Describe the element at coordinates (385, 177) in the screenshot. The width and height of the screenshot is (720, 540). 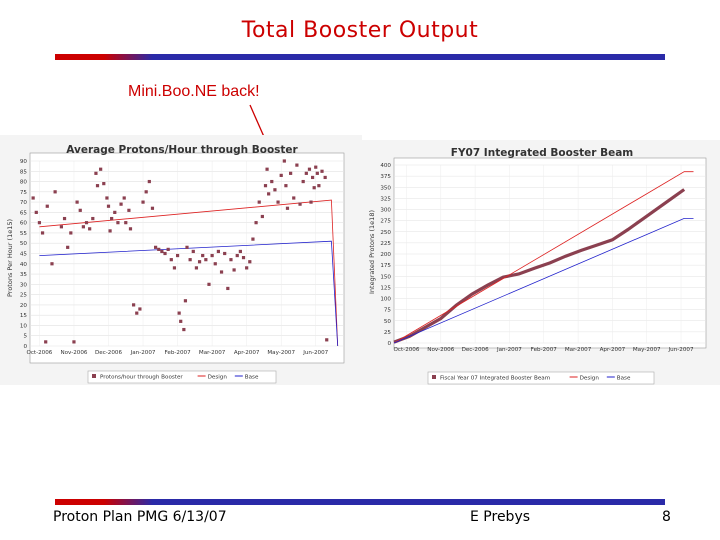
I see `chart2-ytick: 375` at that location.